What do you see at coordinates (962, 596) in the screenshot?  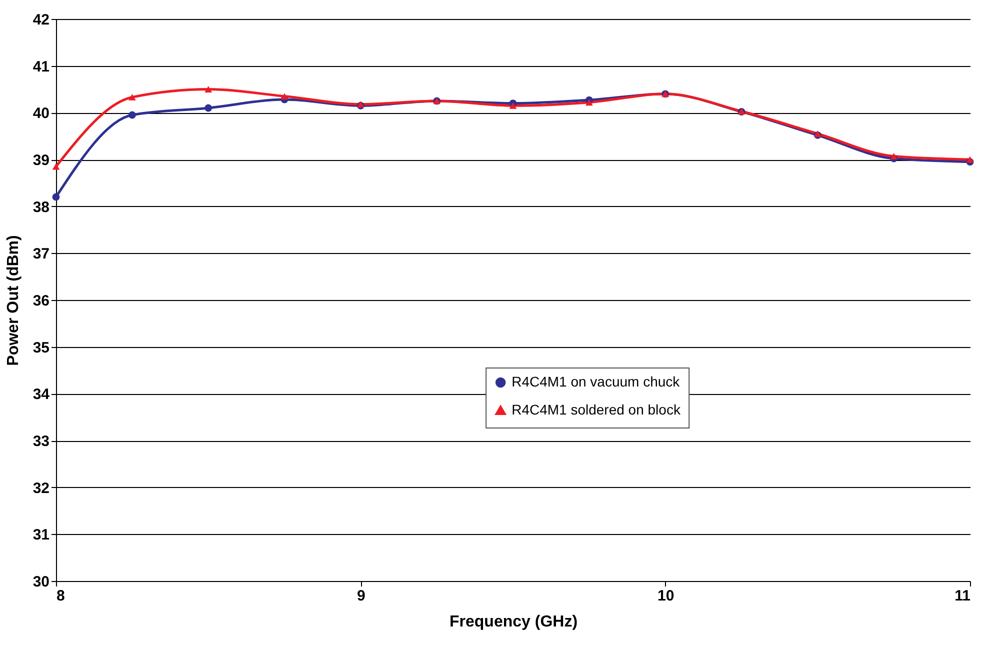 I see `x-tick-label: 11` at bounding box center [962, 596].